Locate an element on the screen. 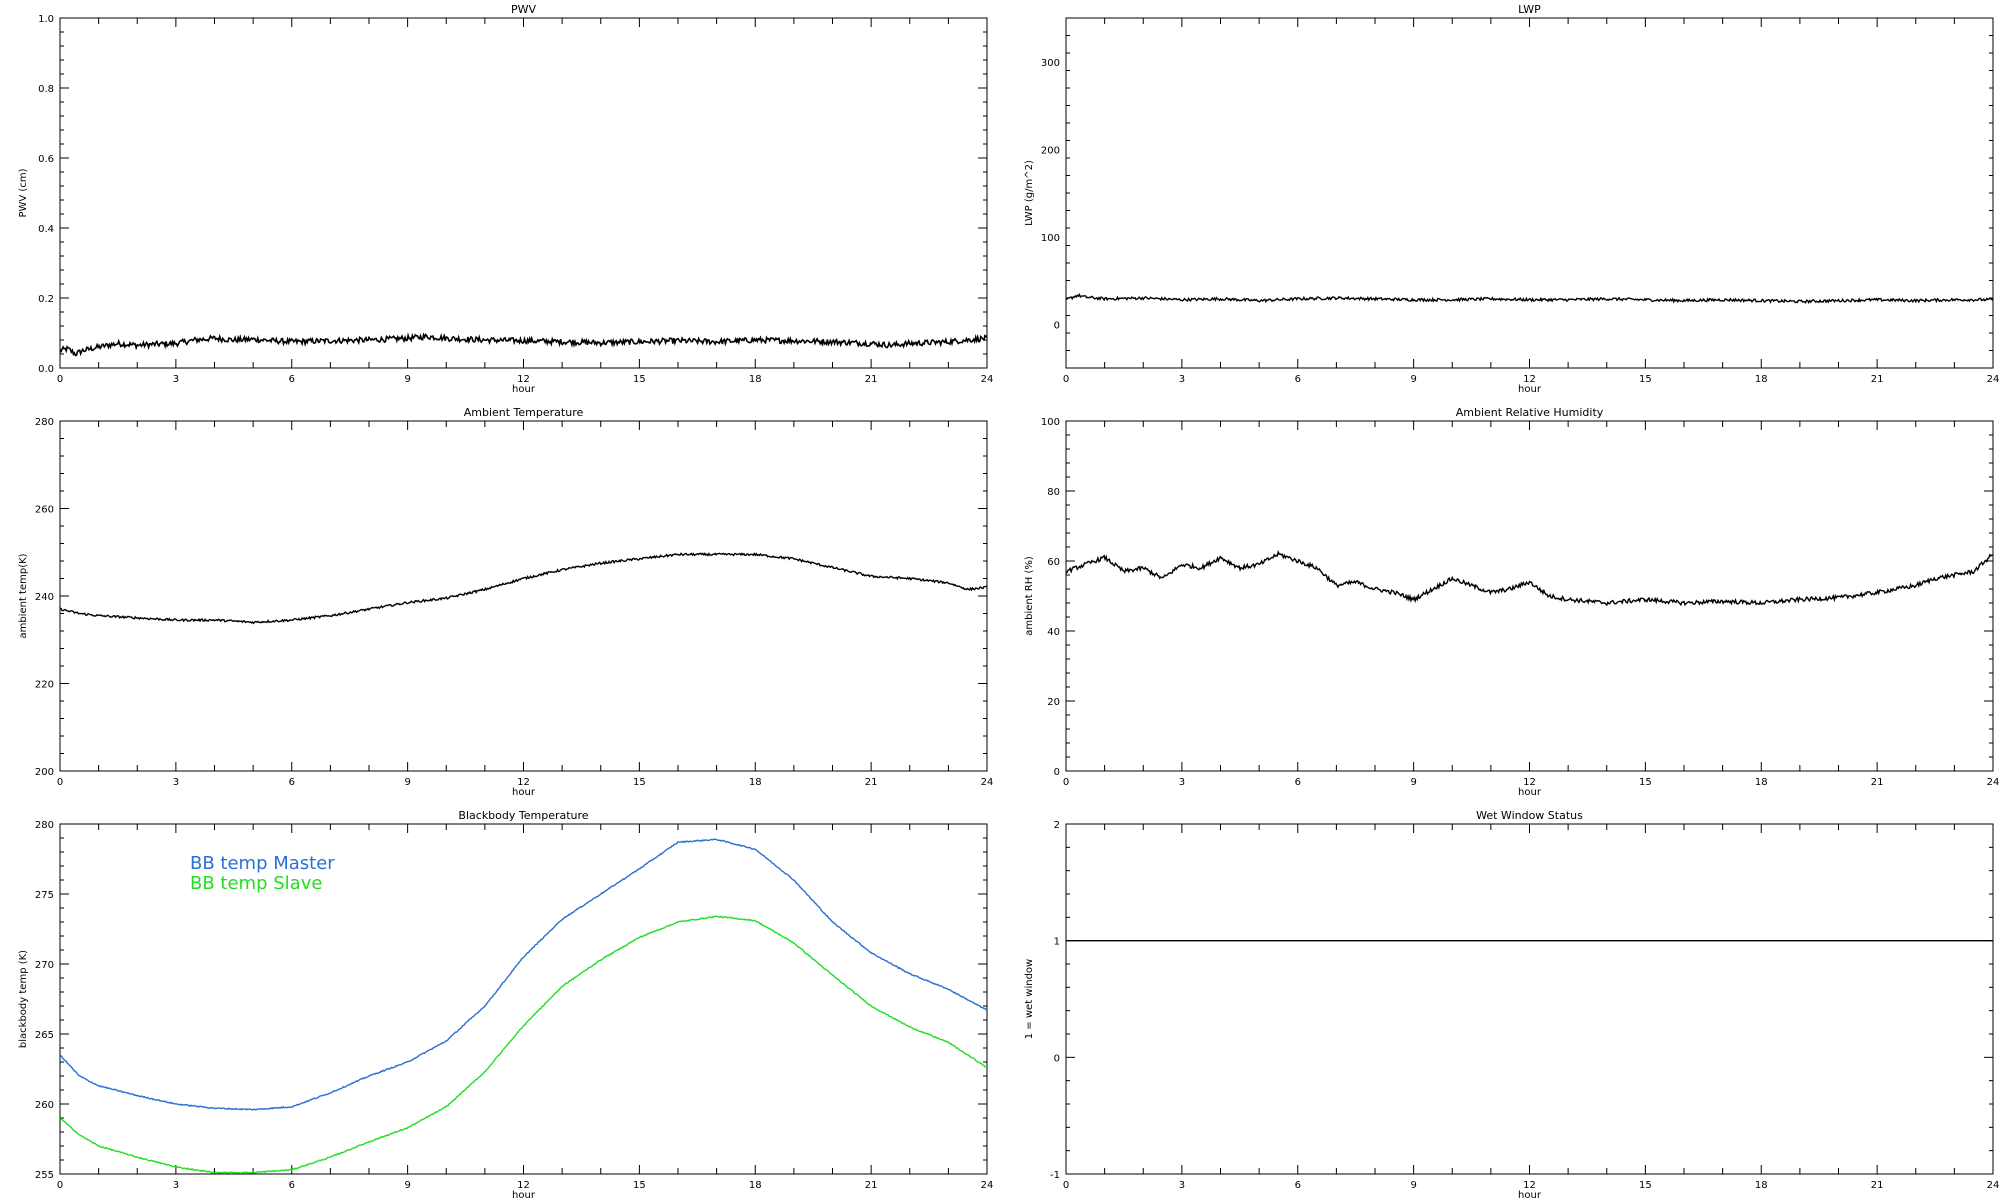 Image resolution: width=2000 pixels, height=1200 pixels. y-tick-label: 0.2 is located at coordinates (46, 299).